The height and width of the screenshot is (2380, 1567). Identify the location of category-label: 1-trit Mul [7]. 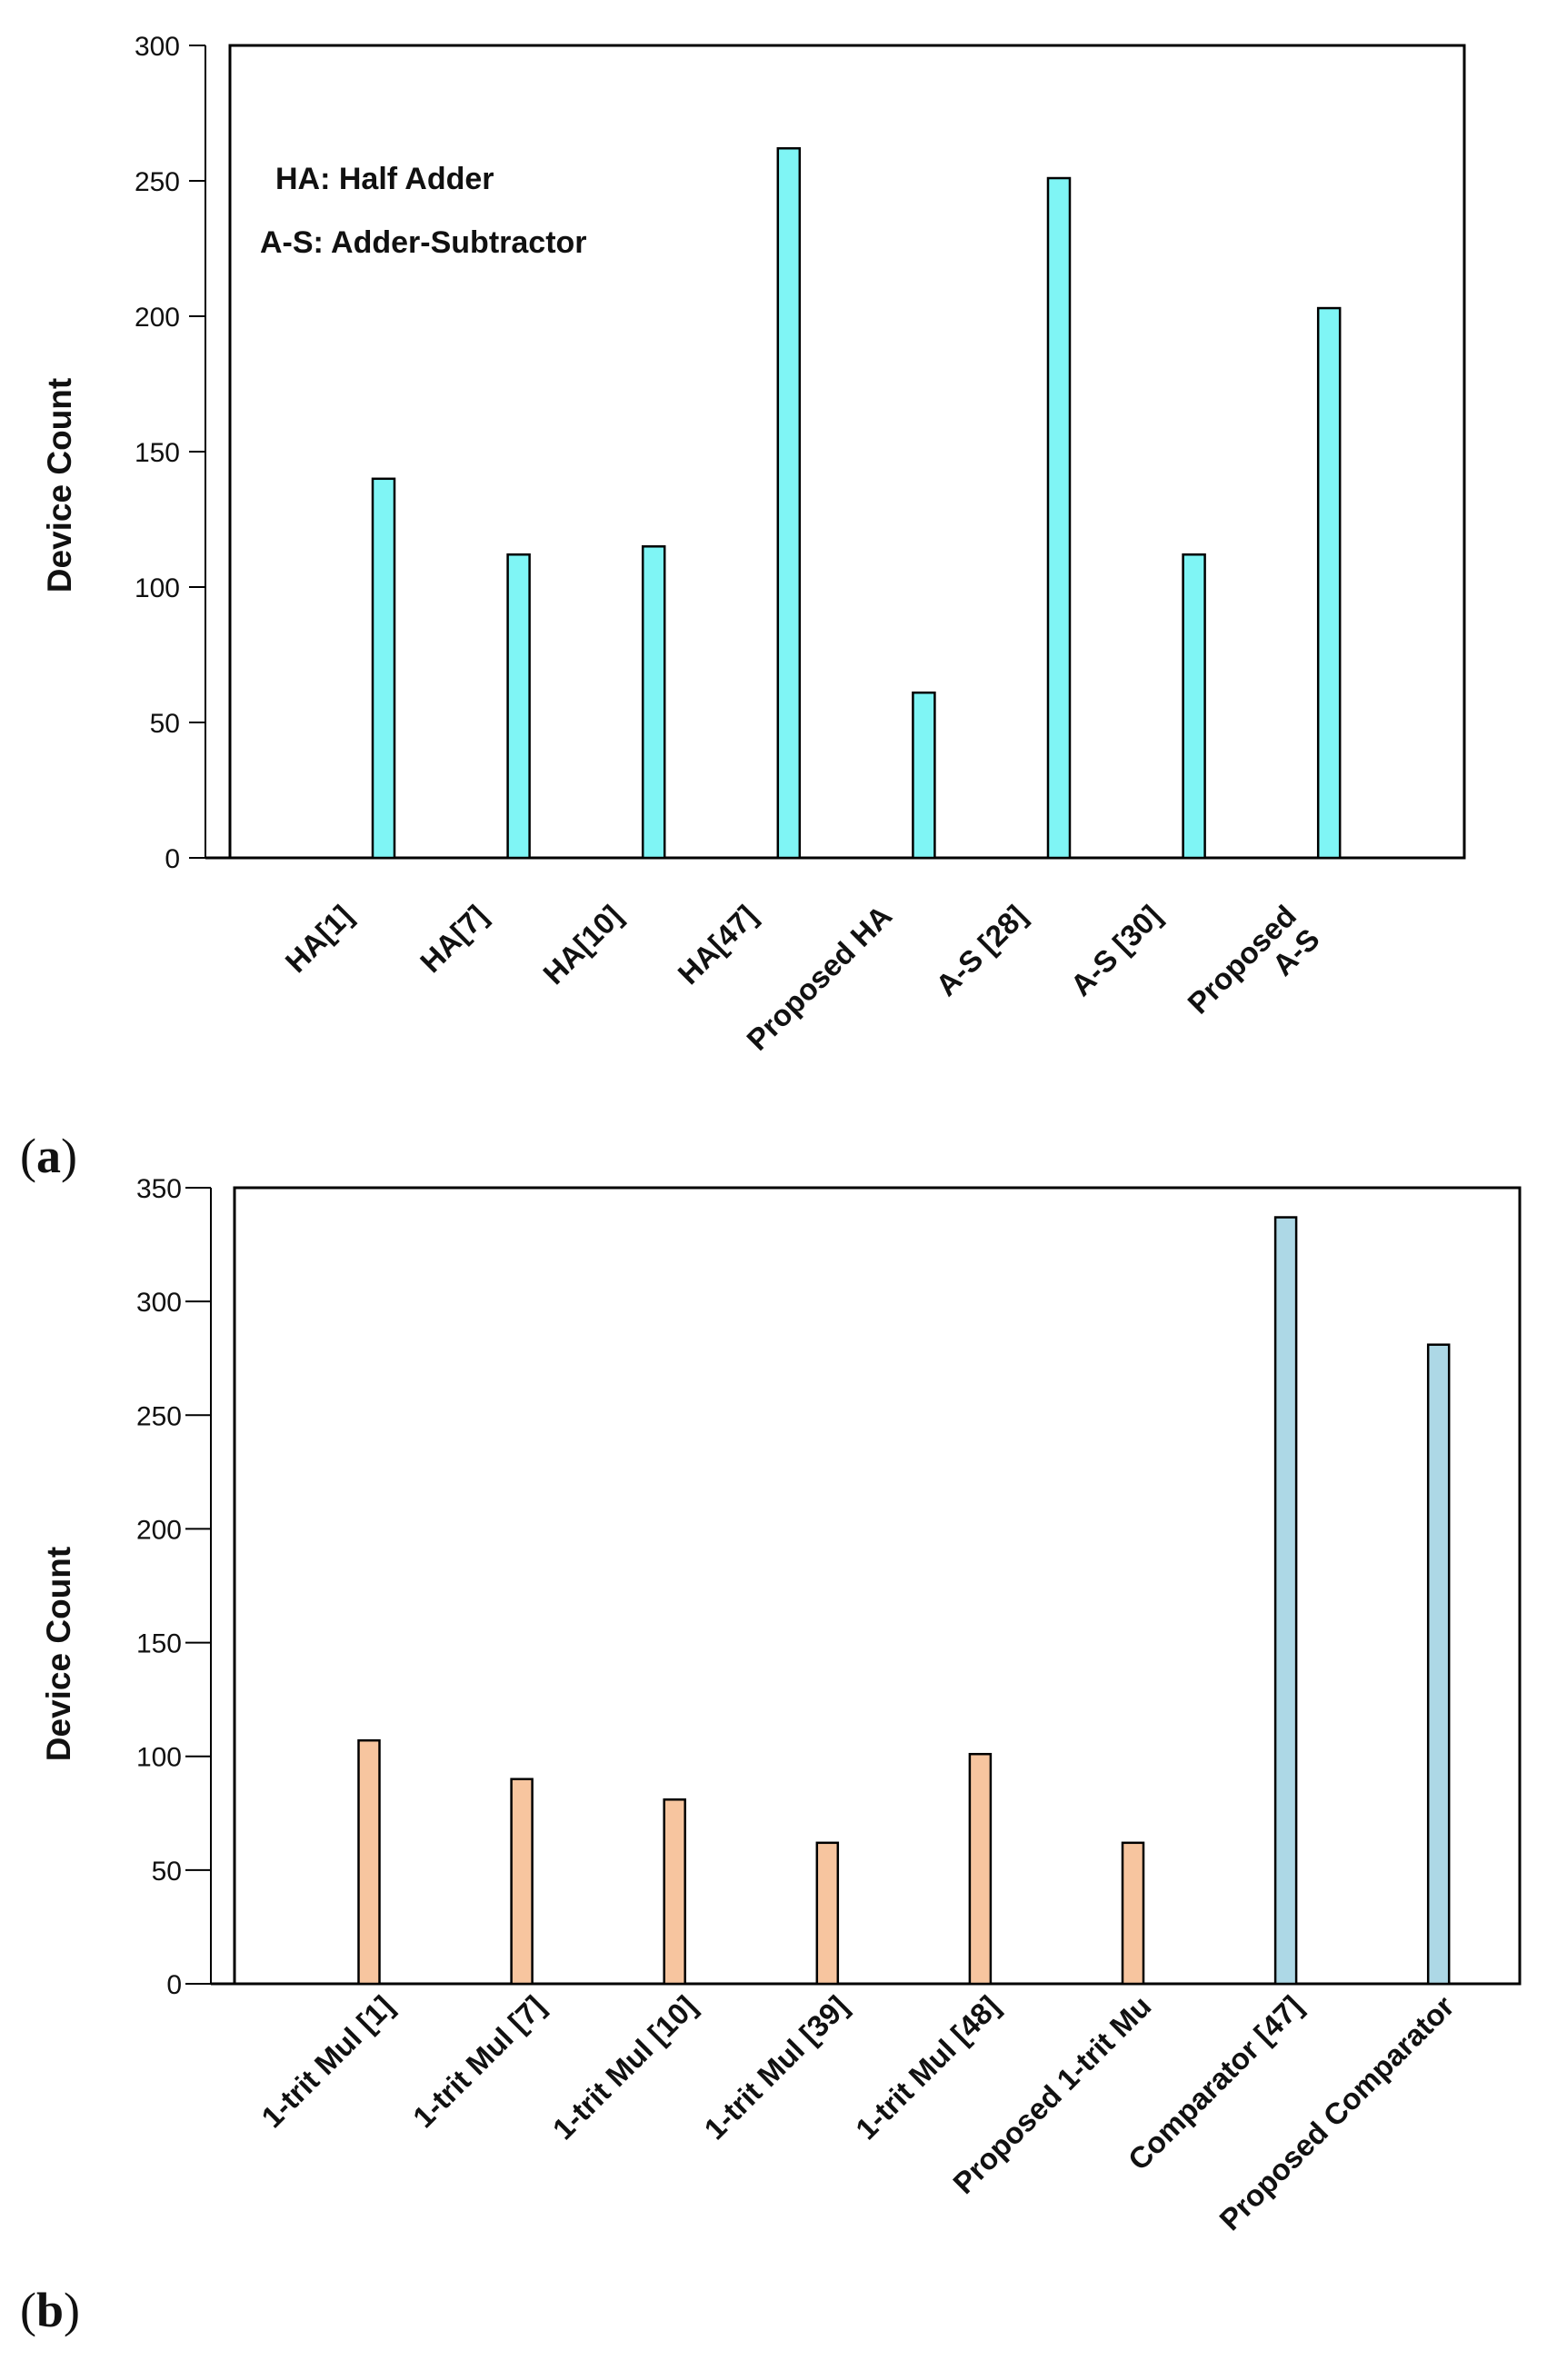
(479, 2062).